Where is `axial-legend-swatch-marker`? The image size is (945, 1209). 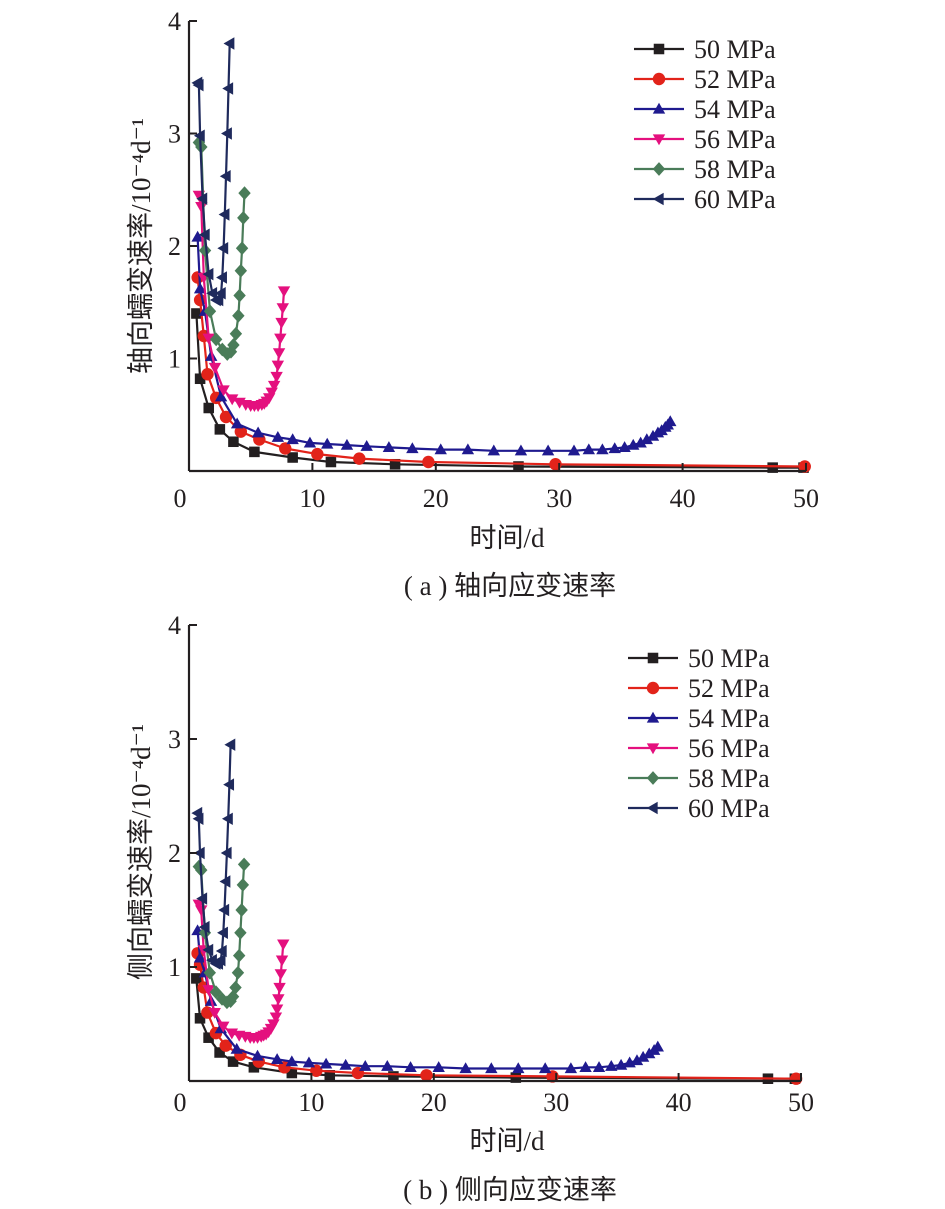 axial-legend-swatch-marker is located at coordinates (659, 79).